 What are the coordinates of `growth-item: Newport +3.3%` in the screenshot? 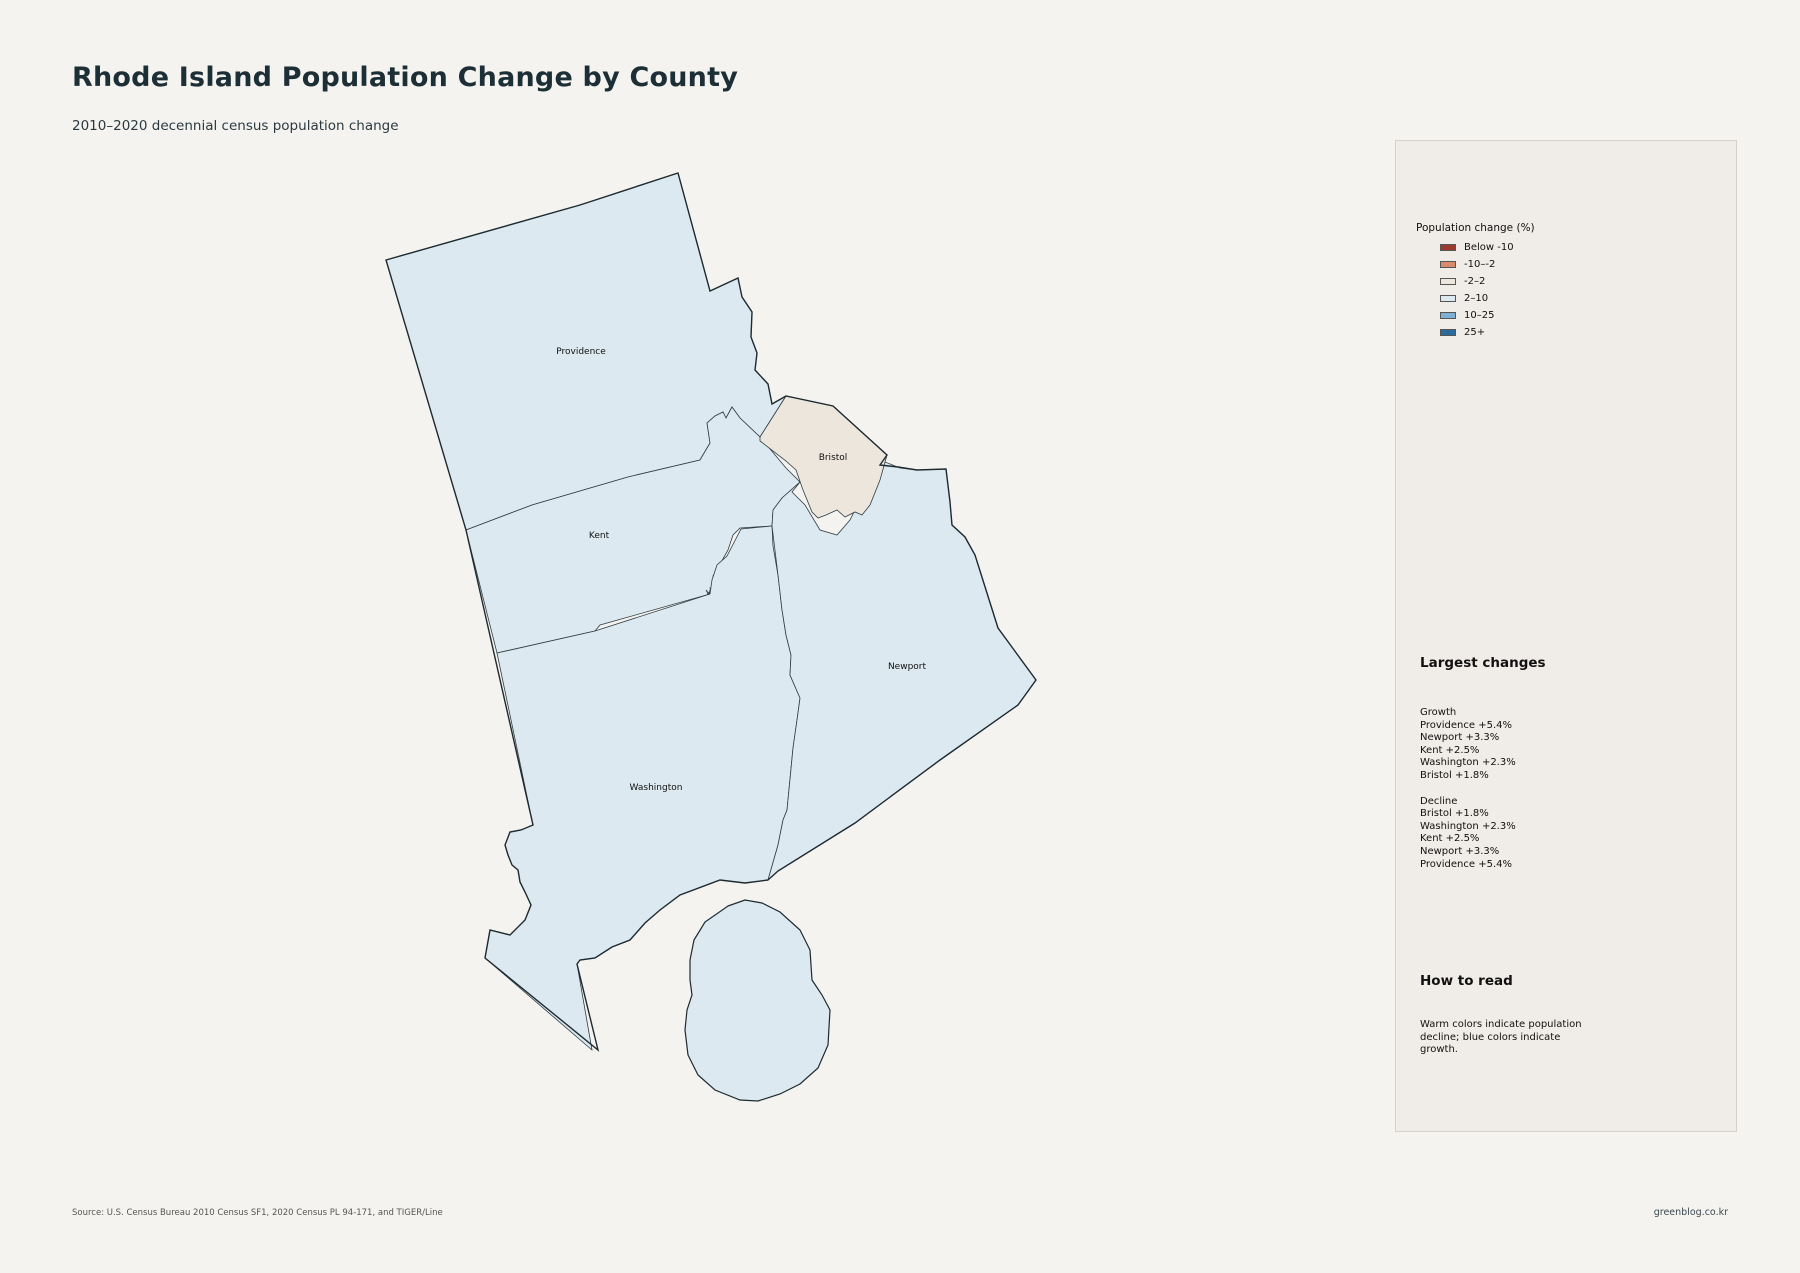 It's located at (1460, 738).